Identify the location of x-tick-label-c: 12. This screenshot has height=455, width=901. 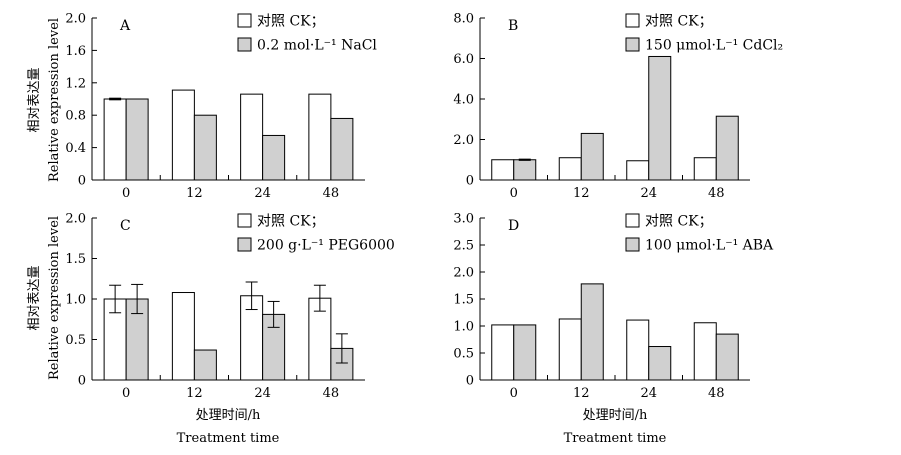
(194, 393).